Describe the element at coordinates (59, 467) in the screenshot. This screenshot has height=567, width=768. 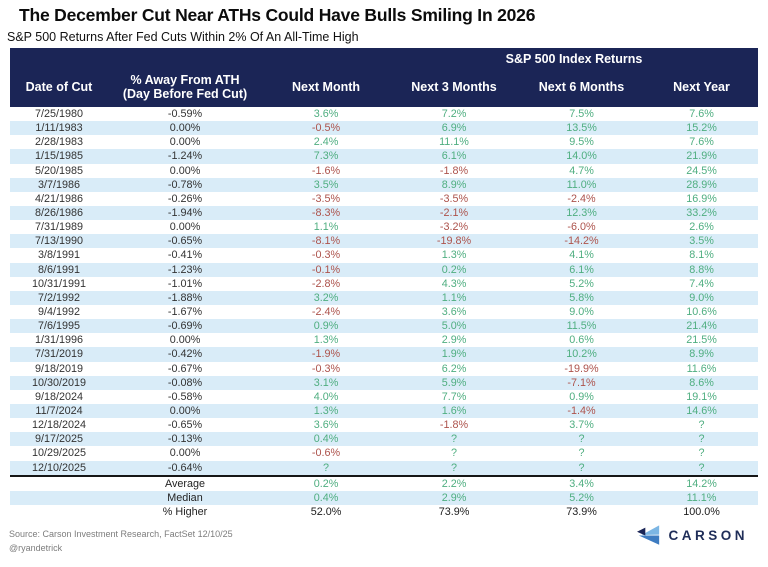
I see `cell-date: 12/10/2025` at that location.